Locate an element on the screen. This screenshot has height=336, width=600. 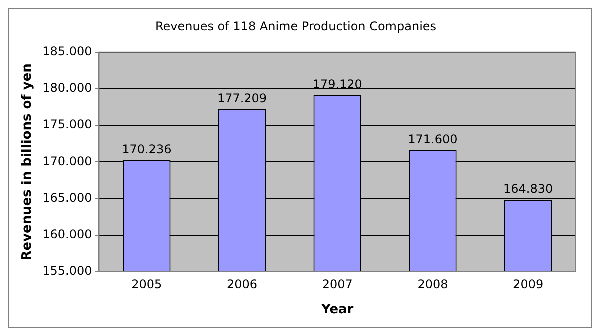
y-tick-label: 170.000 is located at coordinates (67, 161).